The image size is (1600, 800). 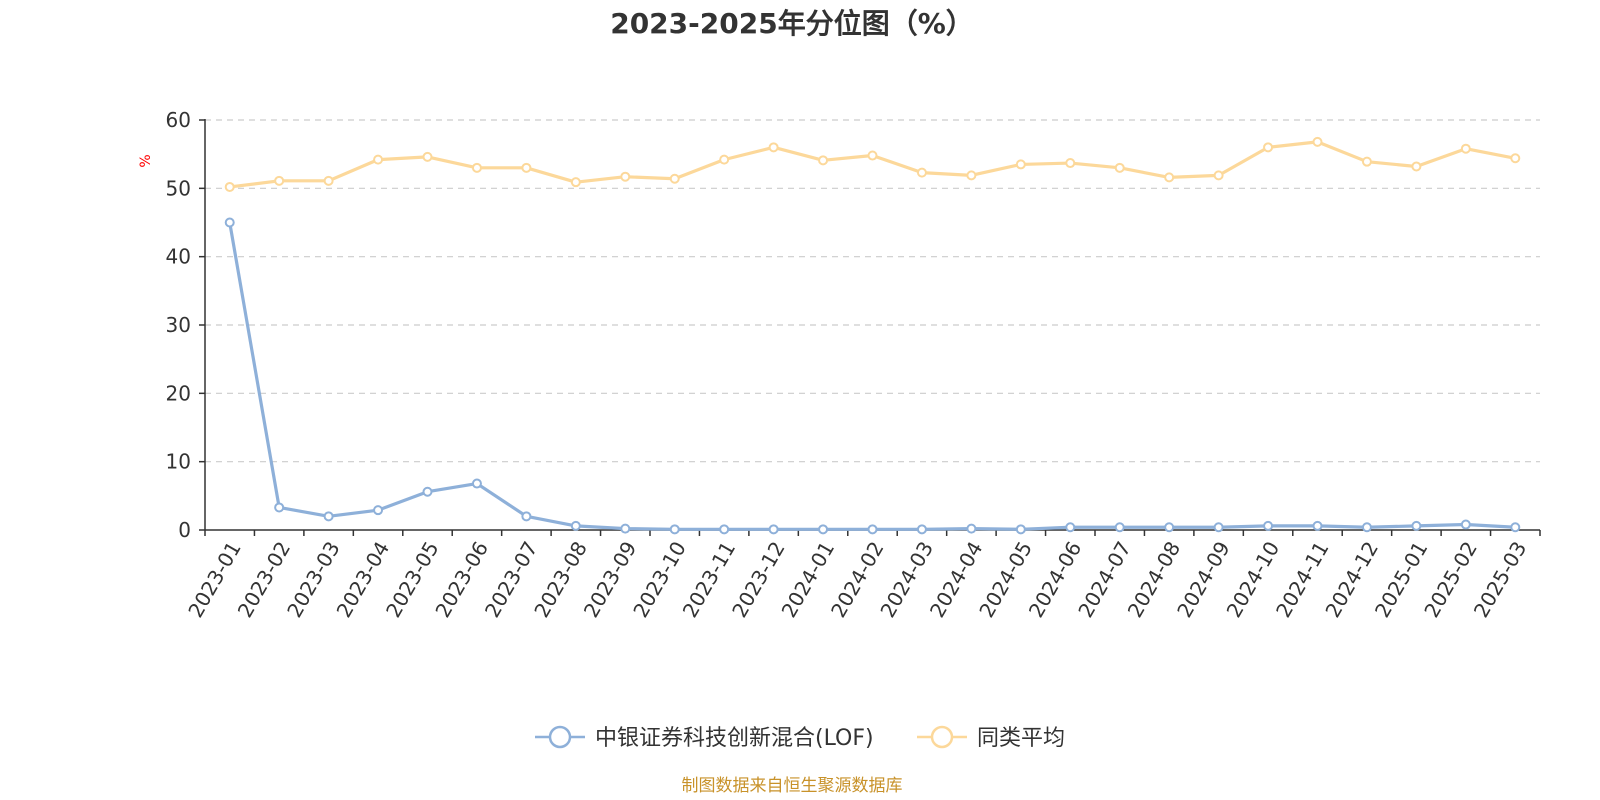 I want to click on y-tick-label: 50, so click(x=178, y=188).